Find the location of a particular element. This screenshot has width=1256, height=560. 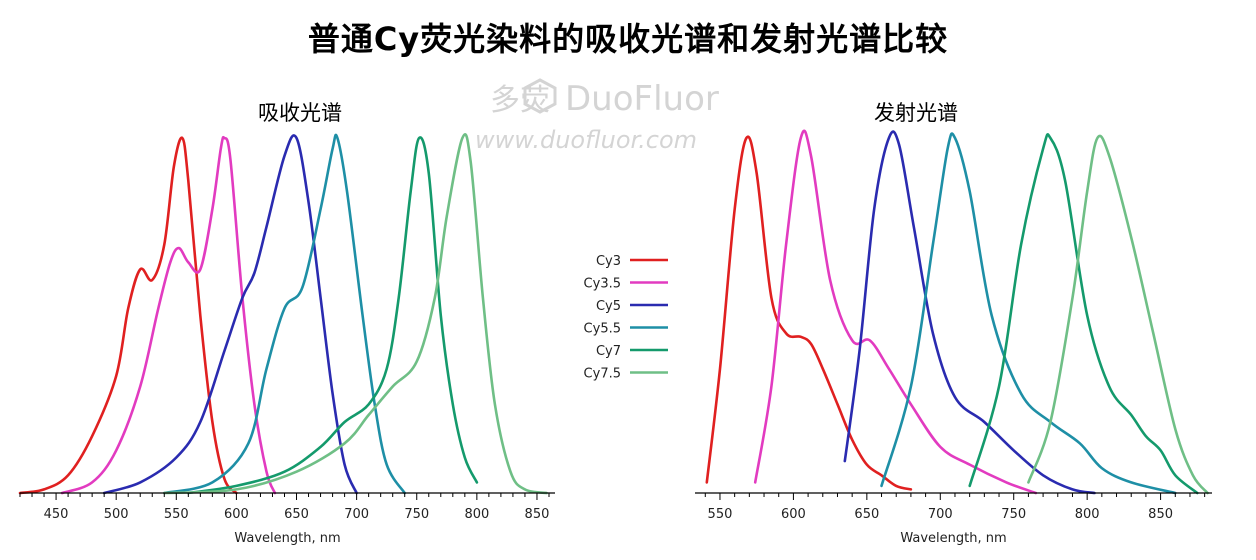

logo-icon is located at coordinates (540, 96).